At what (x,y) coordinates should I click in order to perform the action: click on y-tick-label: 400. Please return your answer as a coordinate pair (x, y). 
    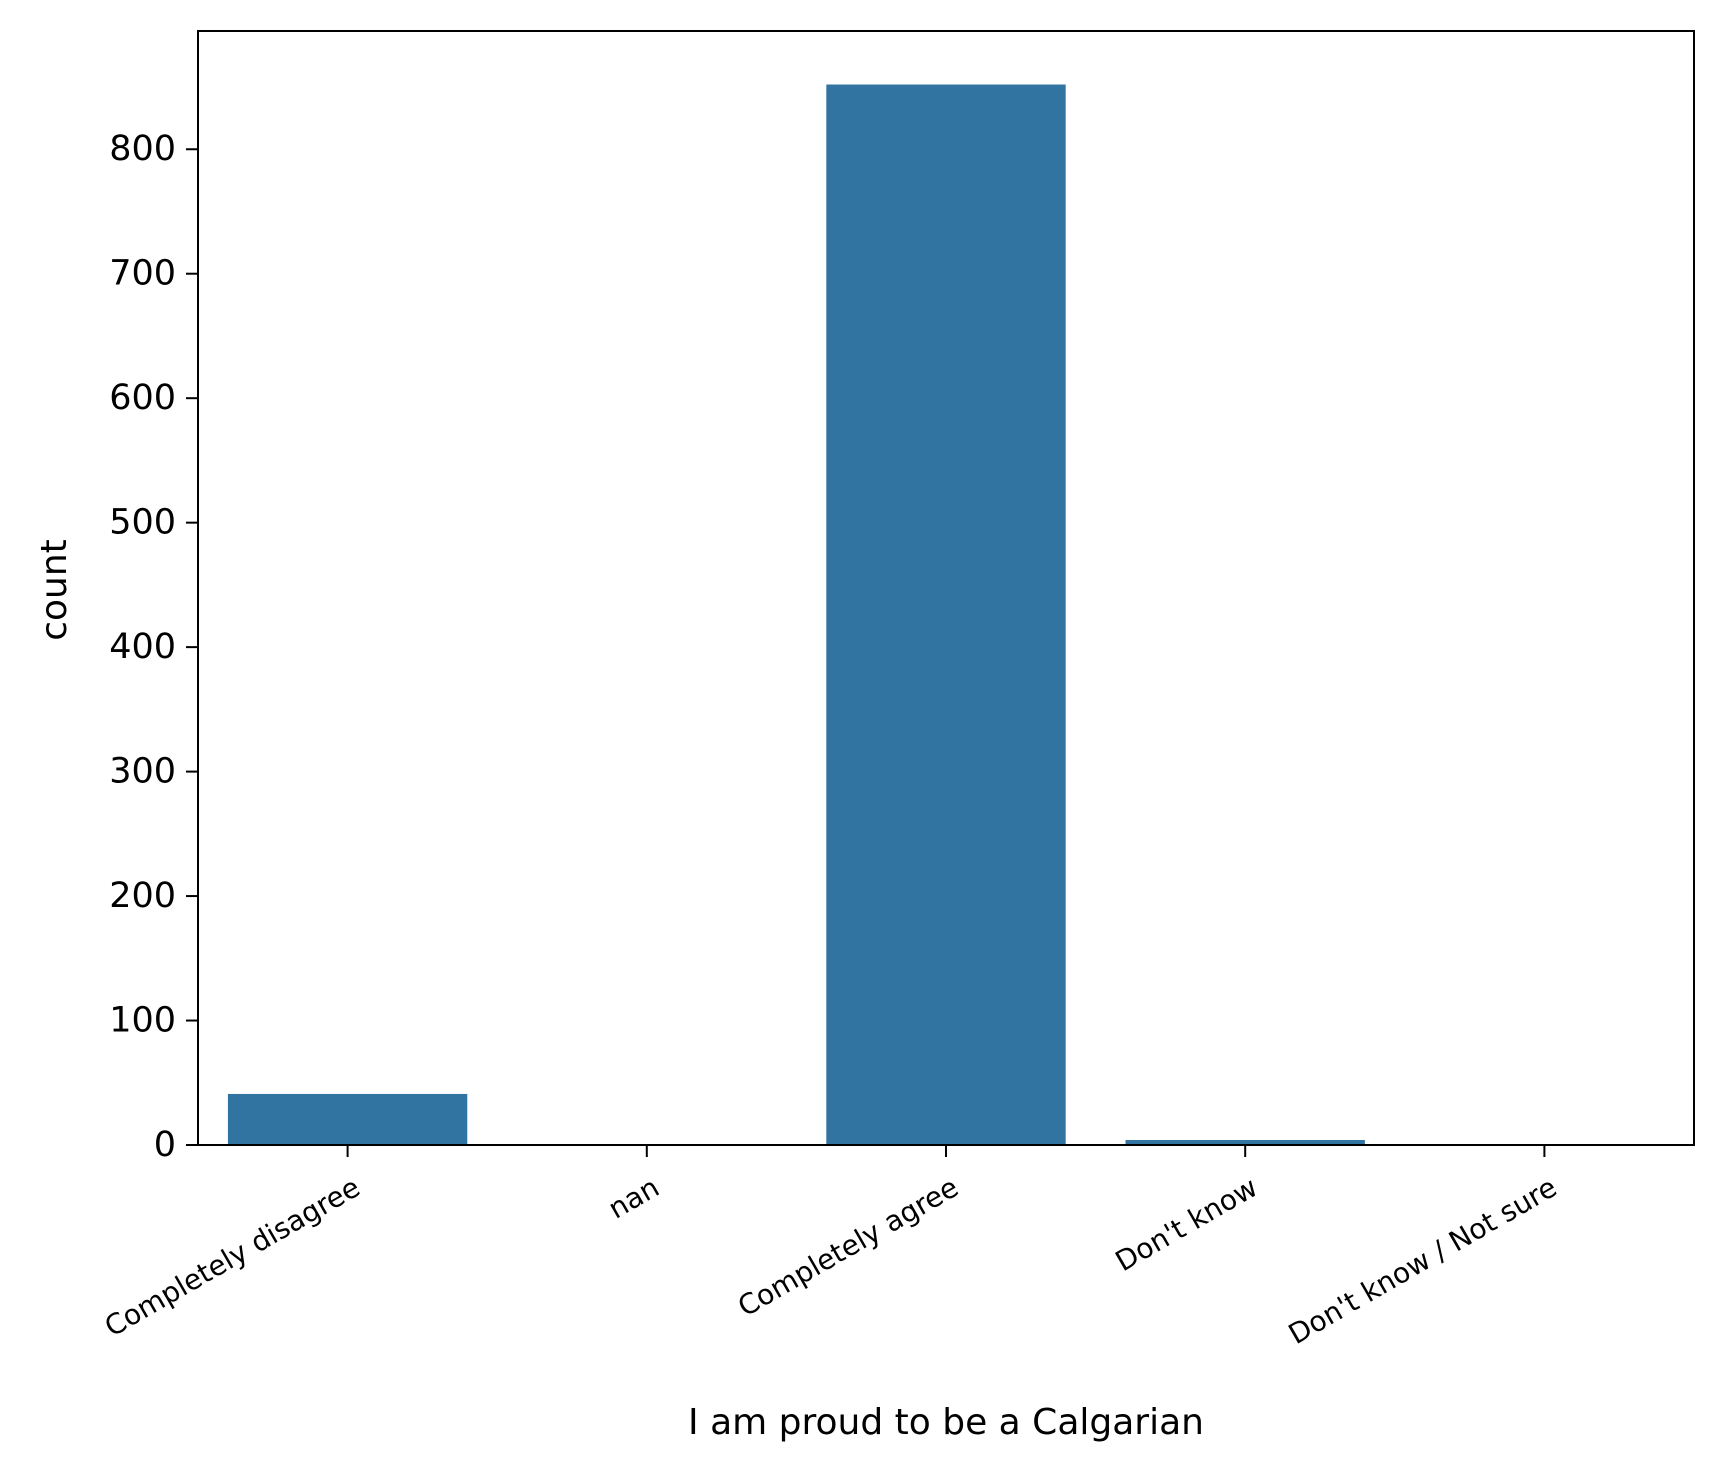
    Looking at the image, I should click on (142, 647).